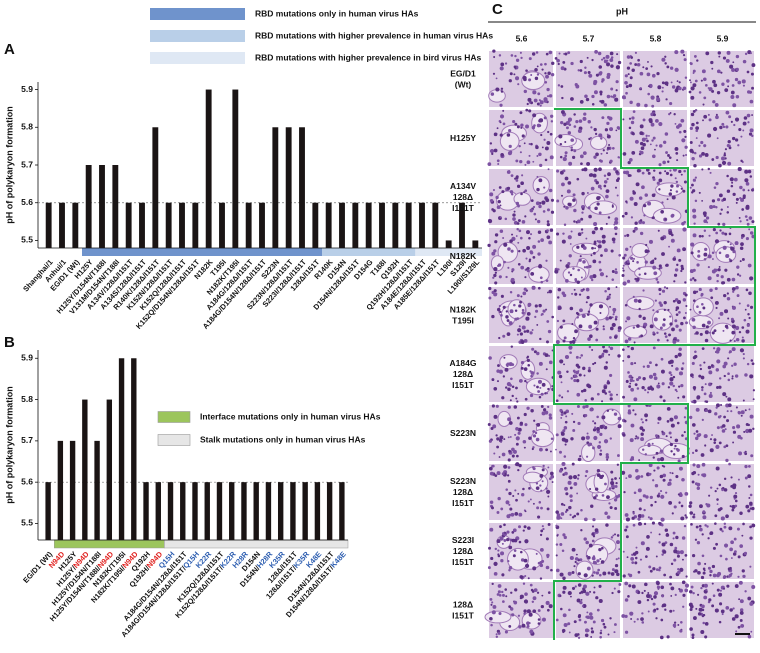 This screenshot has width=760, height=653. Describe the element at coordinates (337, 13) in the screenshot. I see `legend-label: RBD mutations only in human virus HAs` at that location.